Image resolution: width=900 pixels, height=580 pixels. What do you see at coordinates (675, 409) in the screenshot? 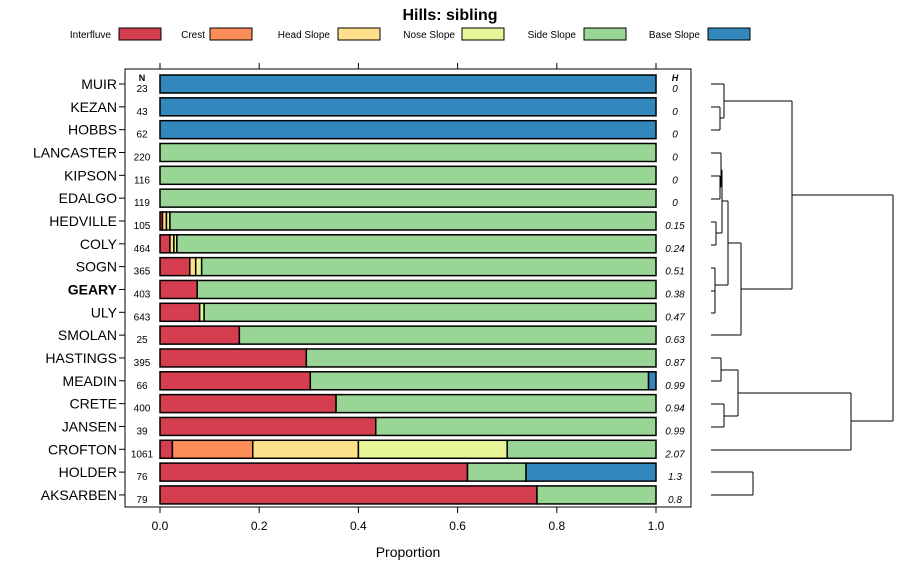
I see `h-value: 0.94` at bounding box center [675, 409].